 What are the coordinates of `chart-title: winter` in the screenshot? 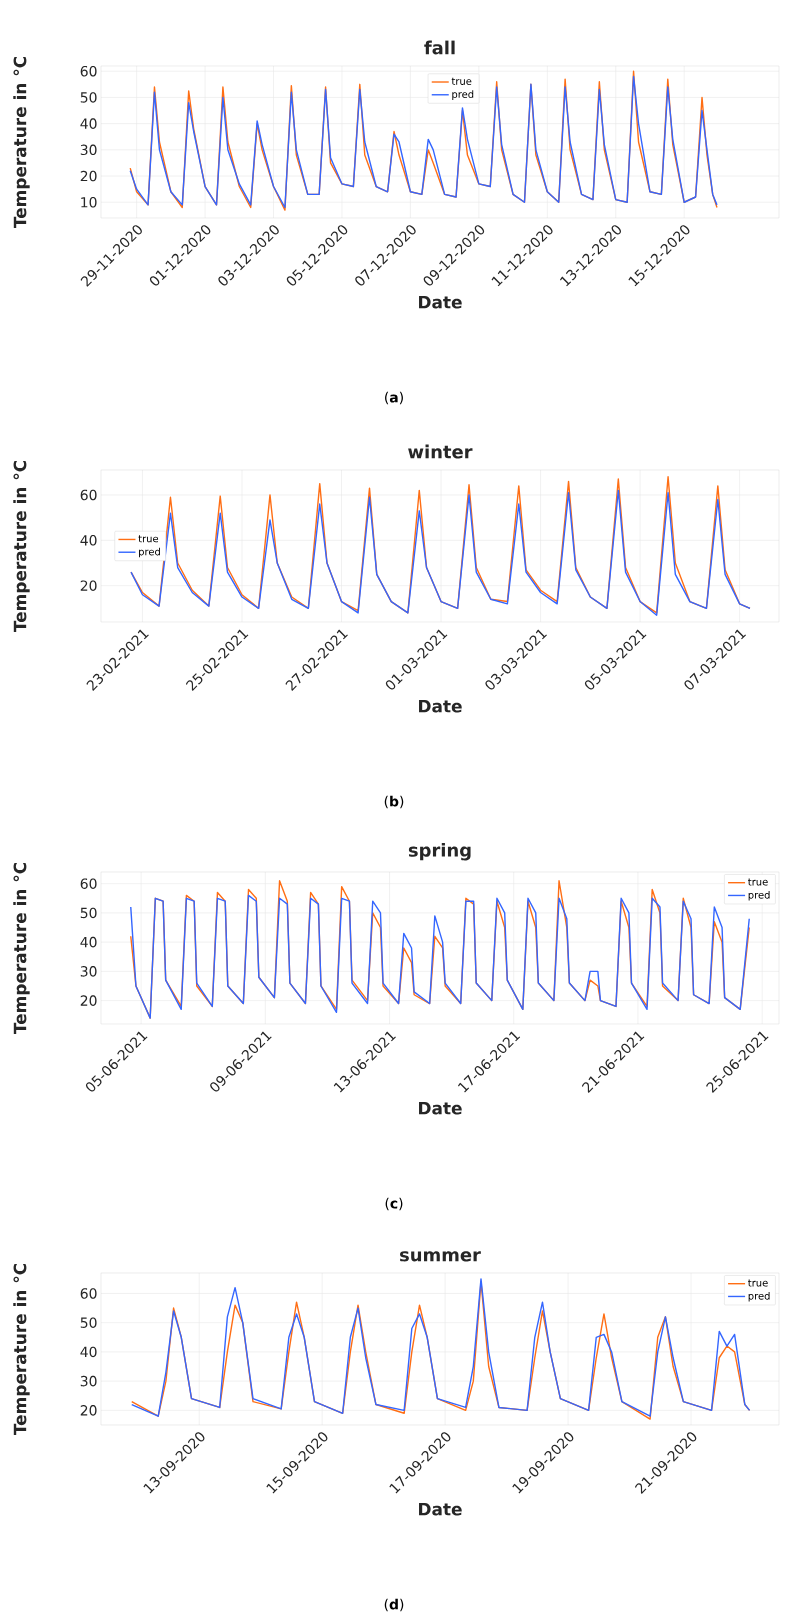 It's located at (440, 451).